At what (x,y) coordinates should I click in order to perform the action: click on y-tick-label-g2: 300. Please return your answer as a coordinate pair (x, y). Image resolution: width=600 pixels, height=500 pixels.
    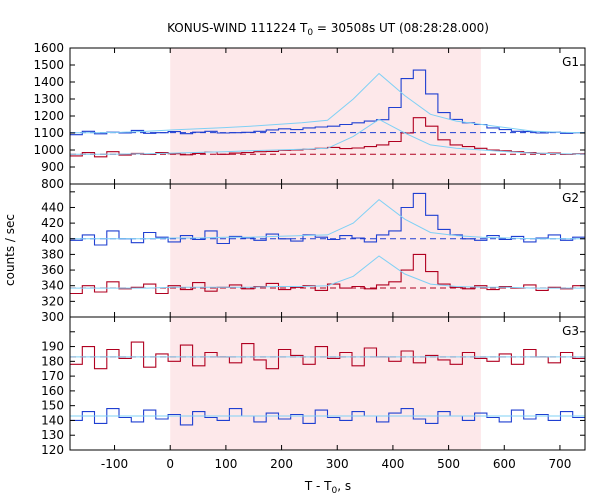
    Looking at the image, I should click on (52, 317).